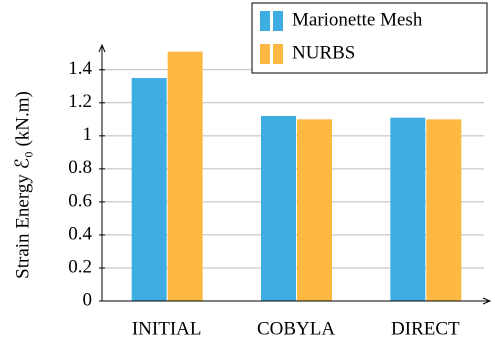  I want to click on legend-label: NURBS, so click(323, 52).